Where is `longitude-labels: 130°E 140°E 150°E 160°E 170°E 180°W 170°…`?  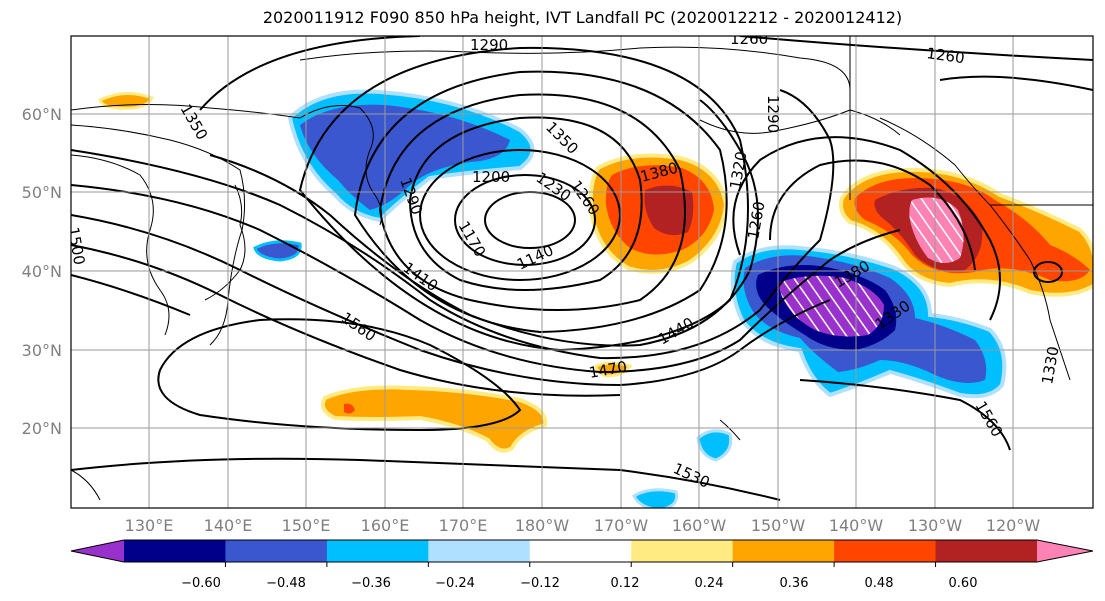 longitude-labels: 130°E 140°E 150°E 160°E 170°E 180°W 170°… is located at coordinates (583, 525).